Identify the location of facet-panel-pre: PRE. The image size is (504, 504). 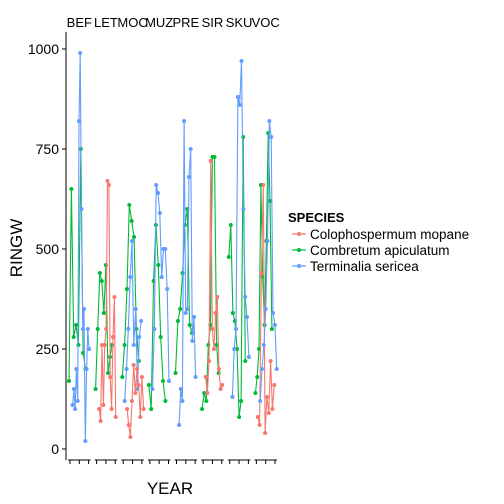
(186, 221).